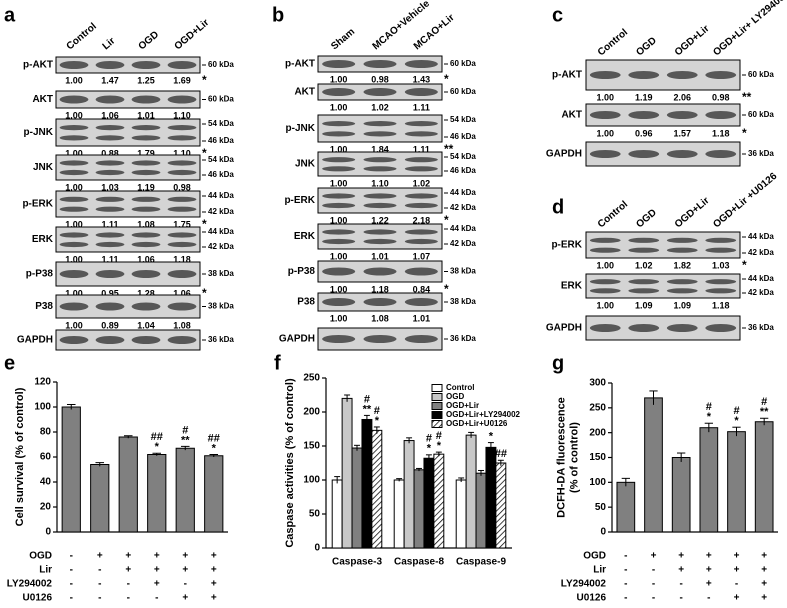  What do you see at coordinates (182, 115) in the screenshot?
I see `quantification: 1.10` at bounding box center [182, 115].